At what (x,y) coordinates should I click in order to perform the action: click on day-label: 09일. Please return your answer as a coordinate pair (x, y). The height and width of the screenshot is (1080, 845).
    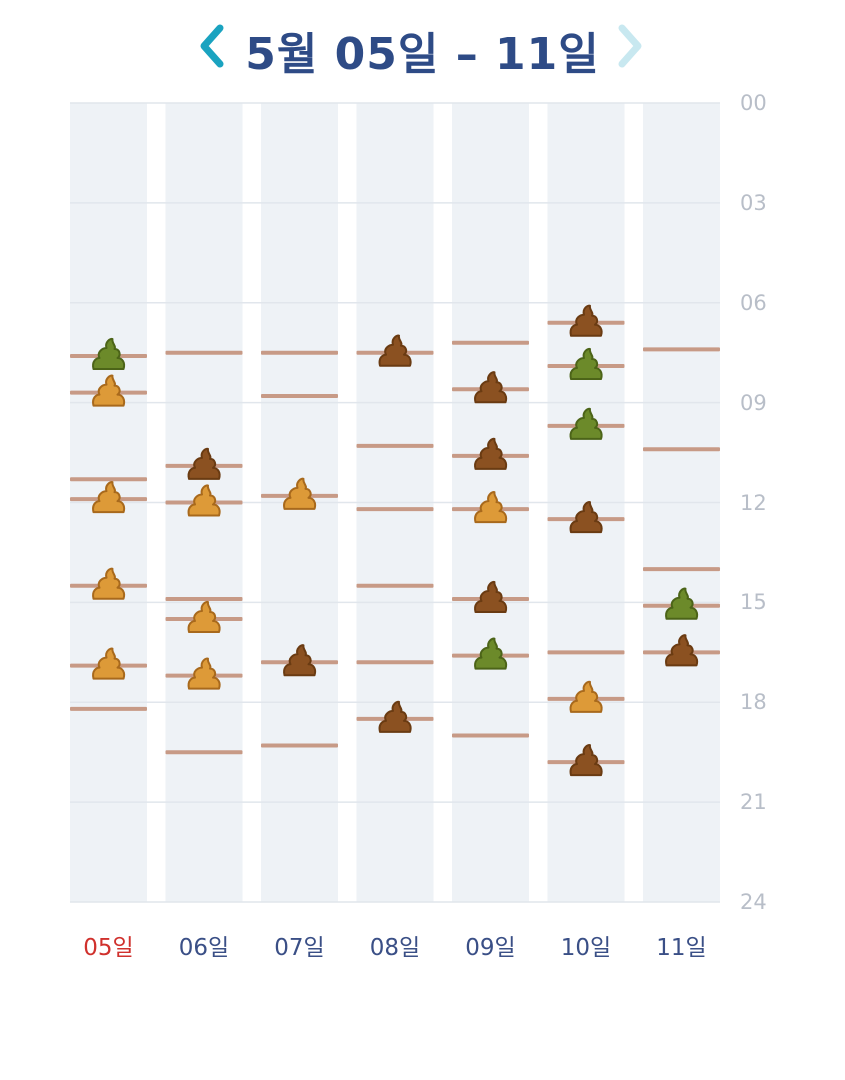
    Looking at the image, I should click on (490, 948).